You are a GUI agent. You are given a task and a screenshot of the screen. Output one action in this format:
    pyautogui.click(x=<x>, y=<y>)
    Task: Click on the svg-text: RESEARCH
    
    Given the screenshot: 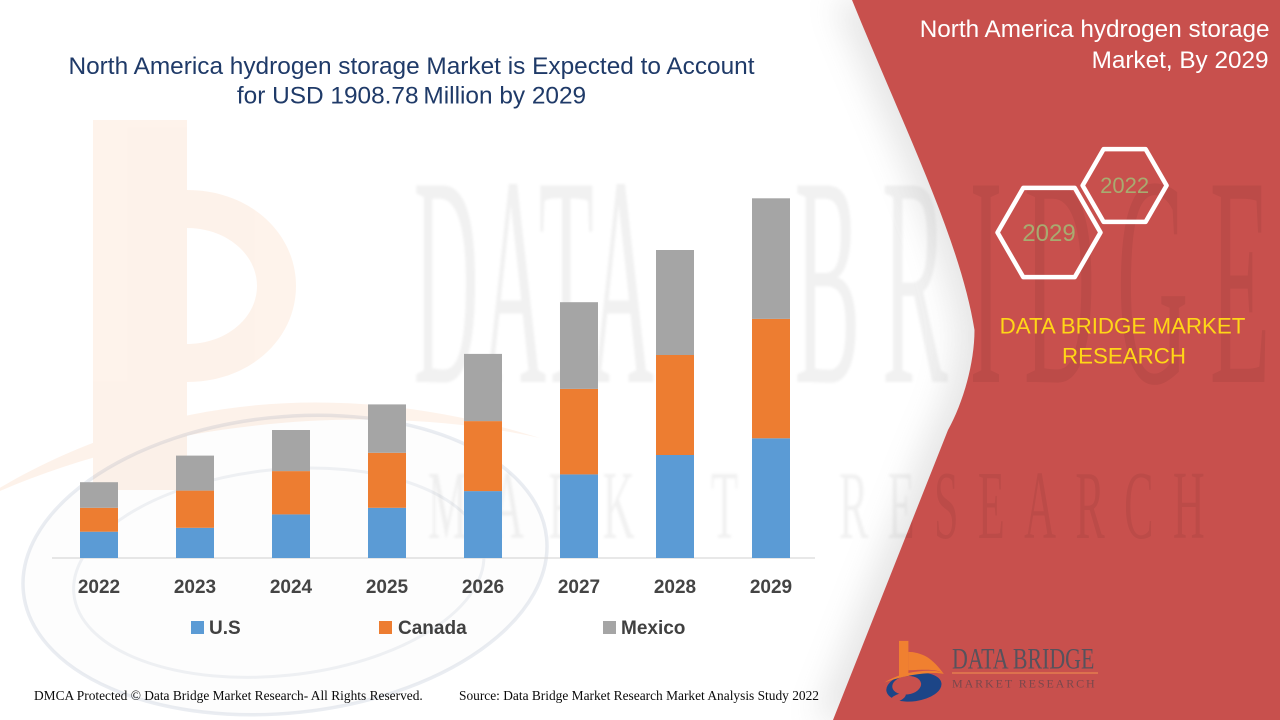 What is the action you would take?
    pyautogui.click(x=1124, y=356)
    